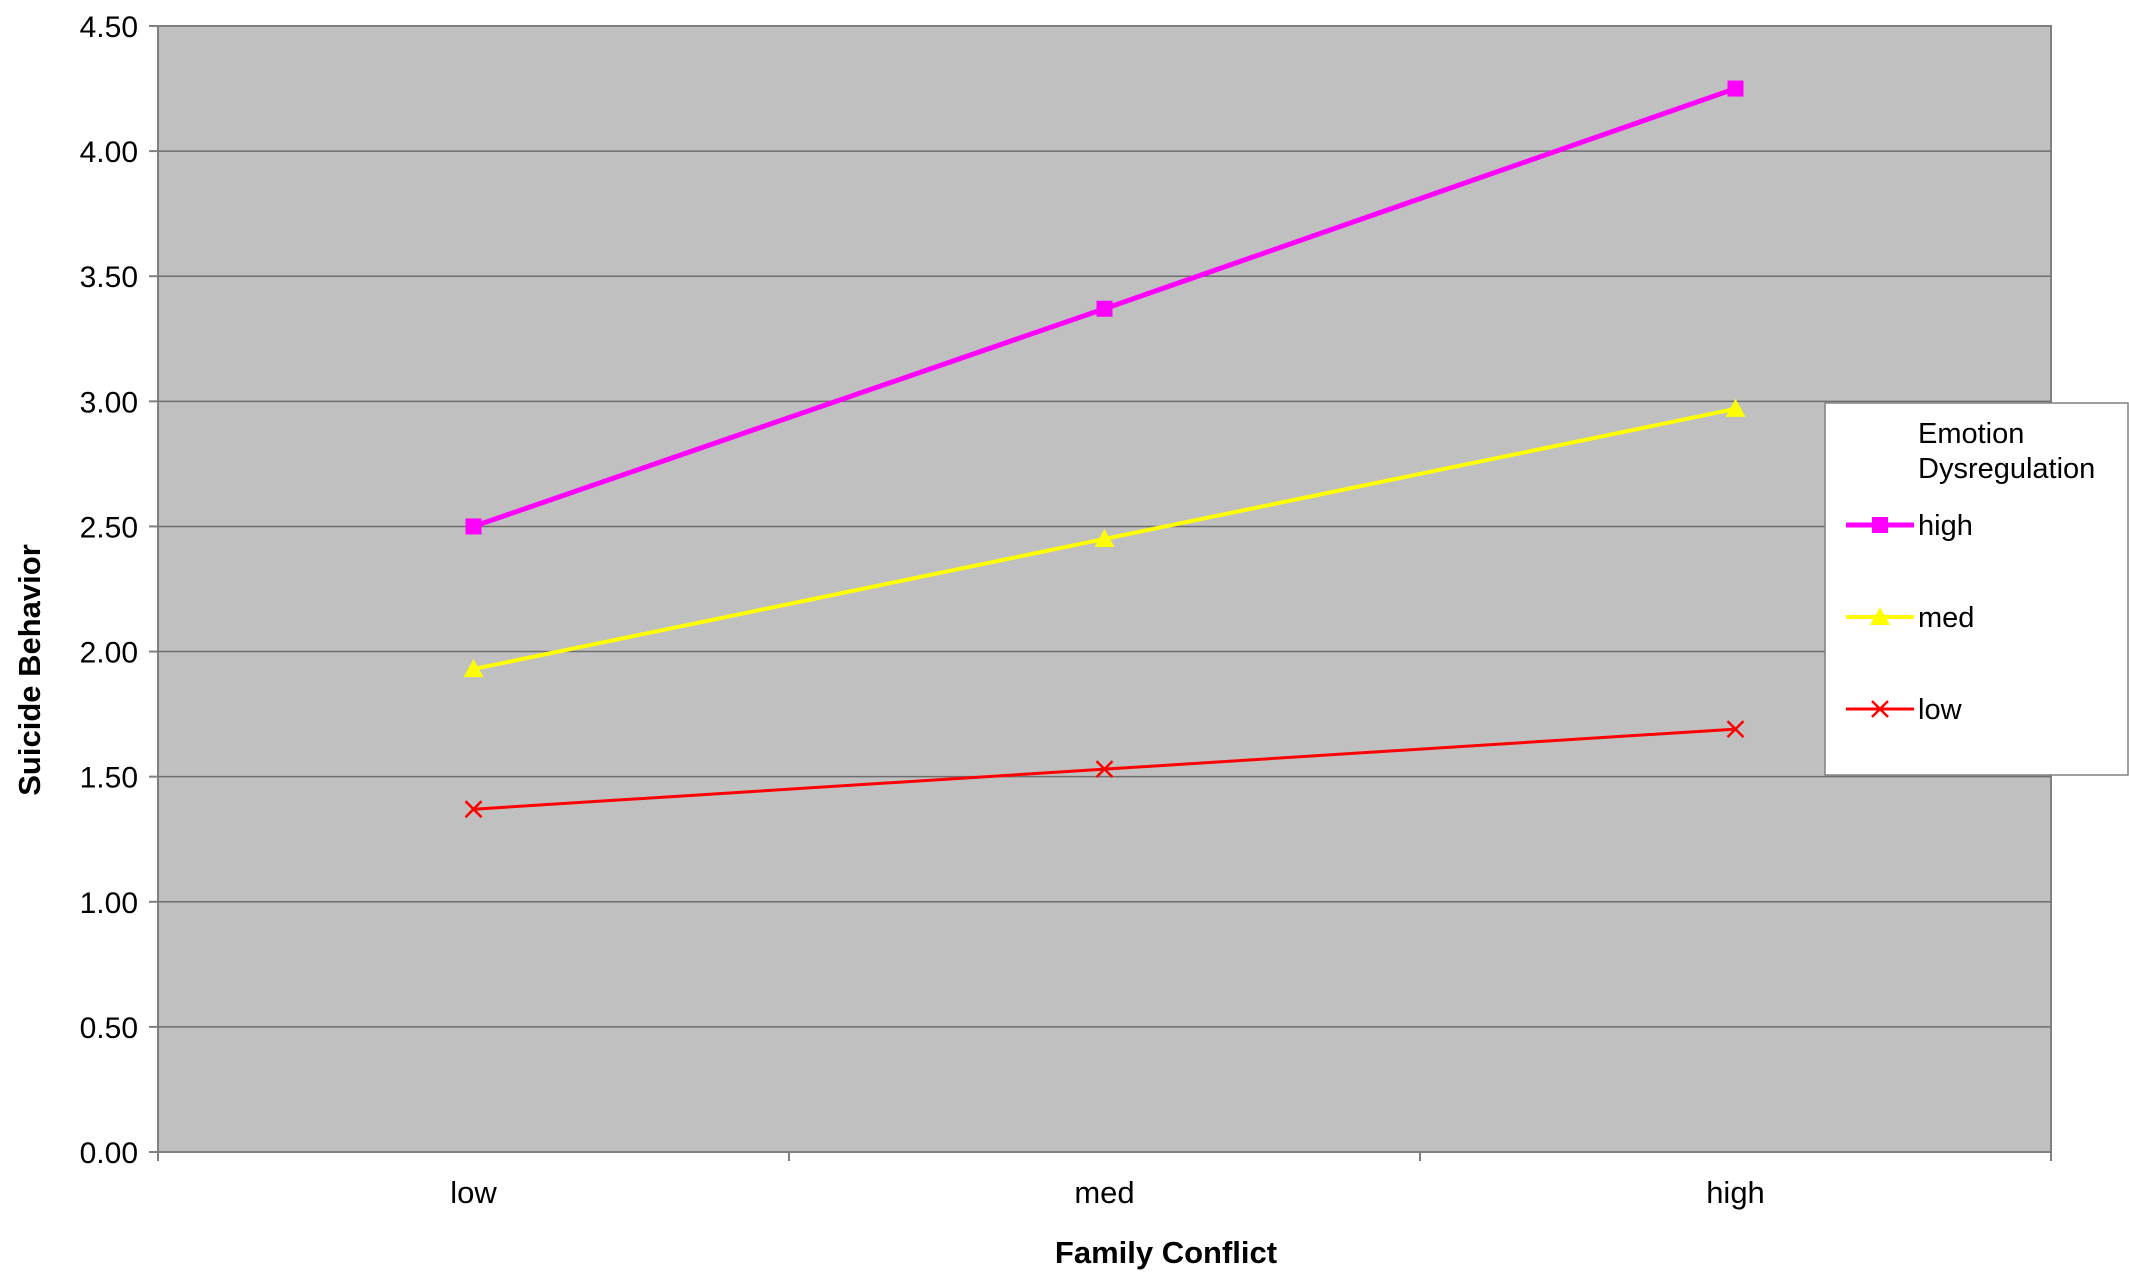 Image resolution: width=2129 pixels, height=1279 pixels. I want to click on legend-items: high med low, so click(1910, 618).